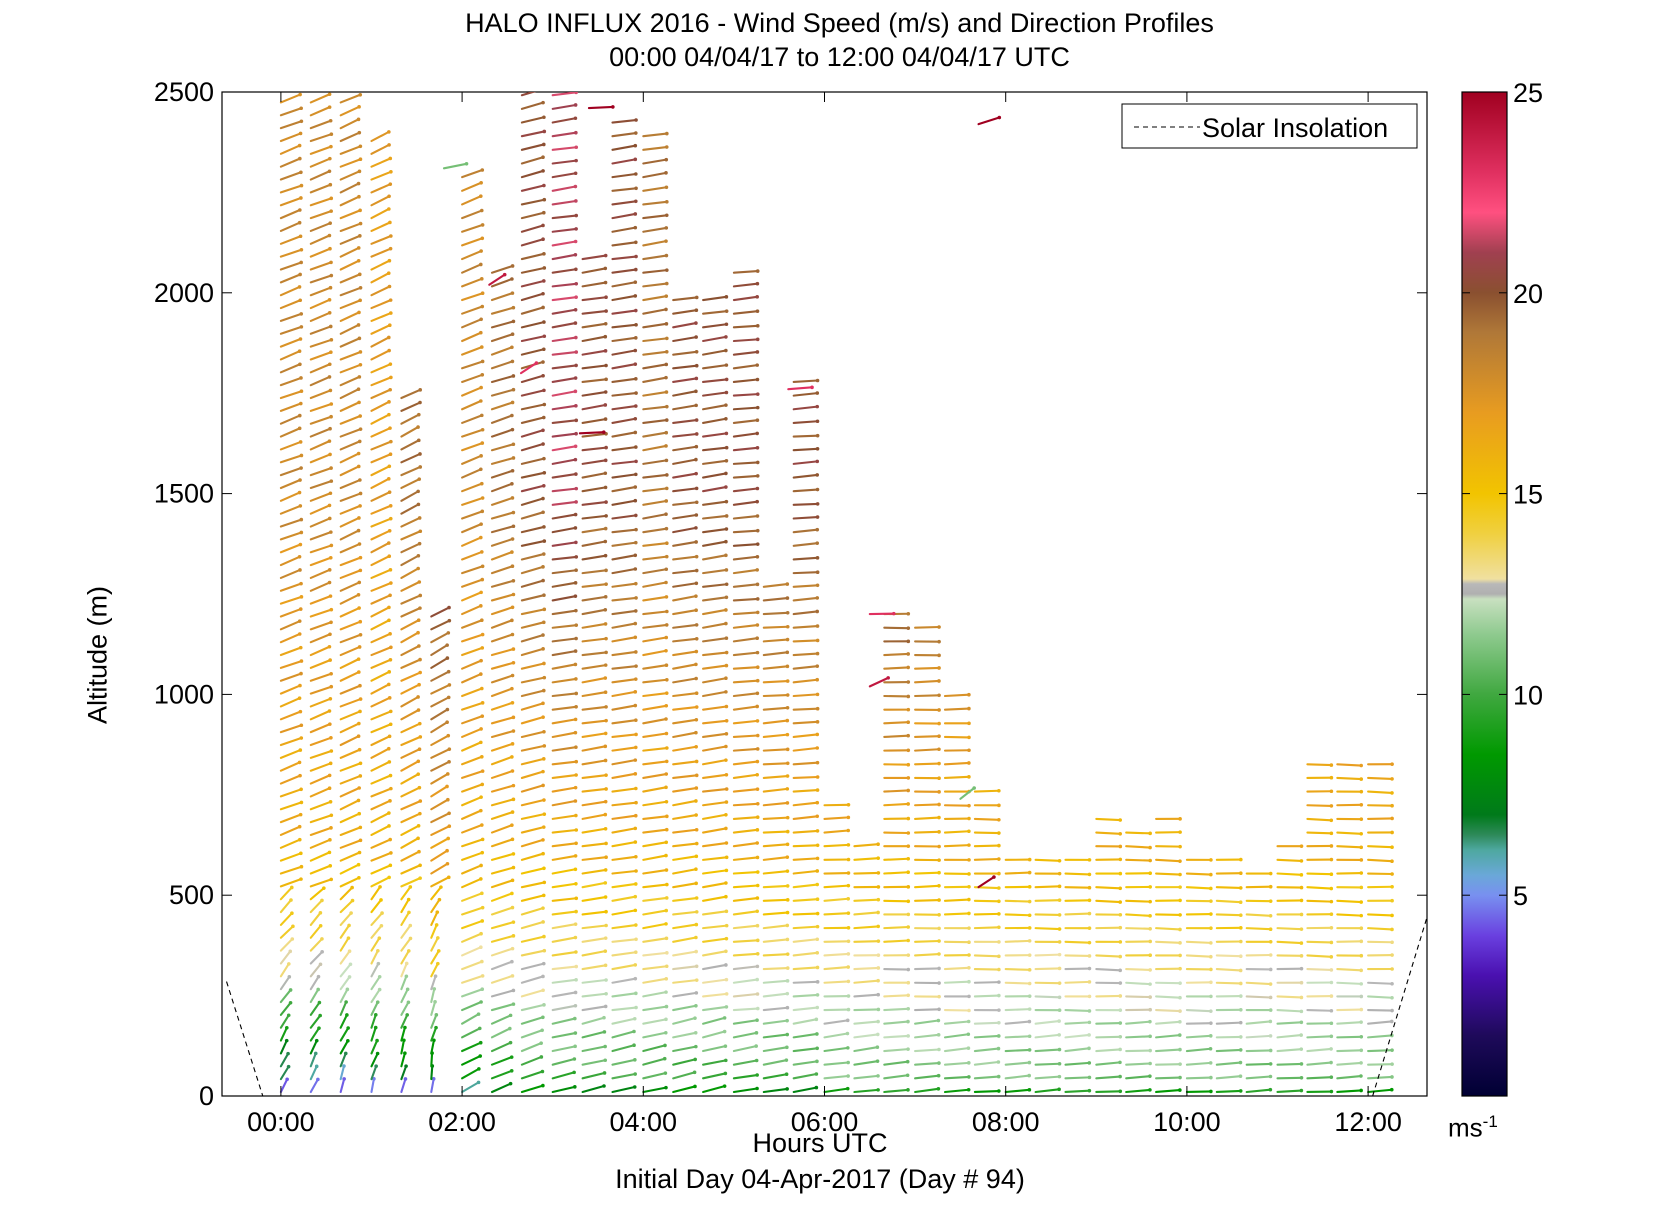  I want to click on y-tick-label: 2000, so click(184, 293).